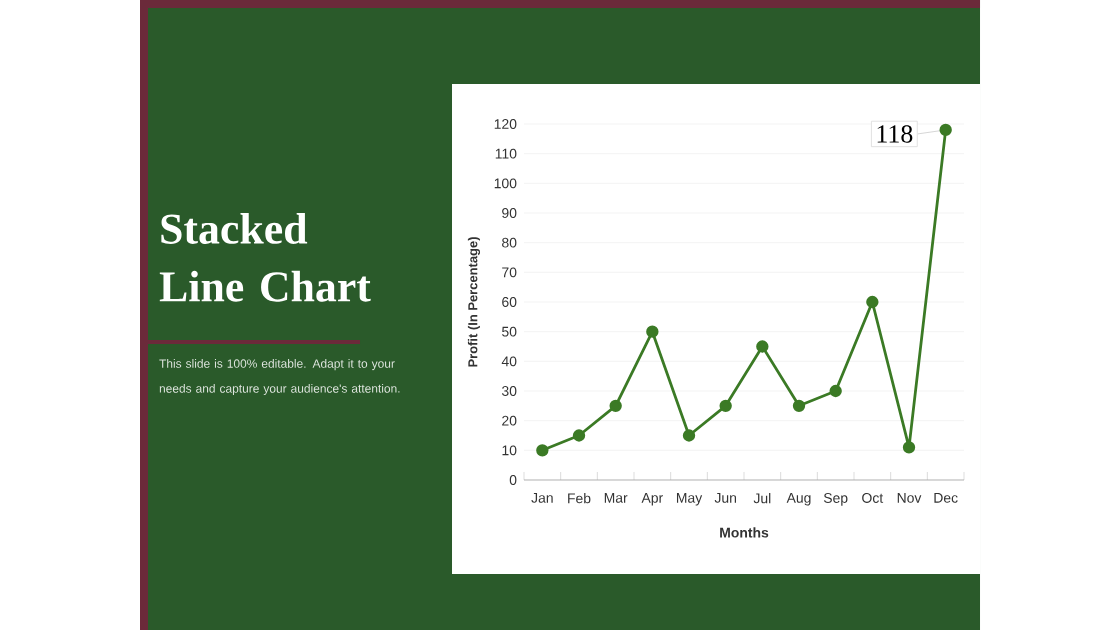 The width and height of the screenshot is (1120, 630). I want to click on annotation: 118, so click(895, 134).